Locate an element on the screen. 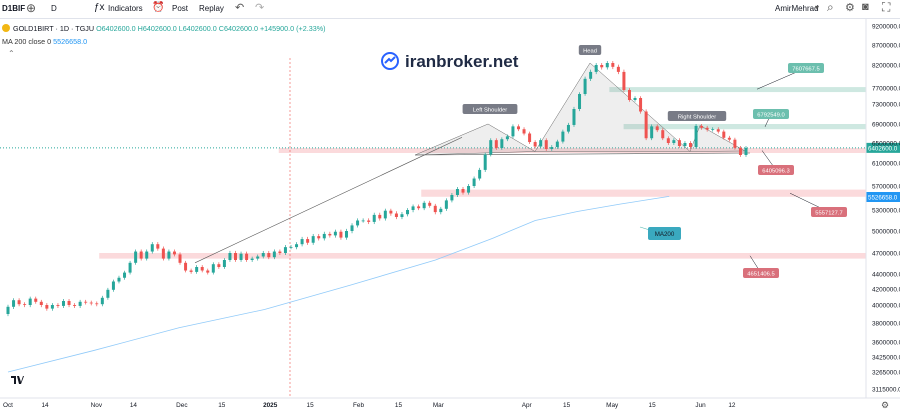 Image resolution: width=900 pixels, height=414 pixels. ma200-label-bg is located at coordinates (664, 233).